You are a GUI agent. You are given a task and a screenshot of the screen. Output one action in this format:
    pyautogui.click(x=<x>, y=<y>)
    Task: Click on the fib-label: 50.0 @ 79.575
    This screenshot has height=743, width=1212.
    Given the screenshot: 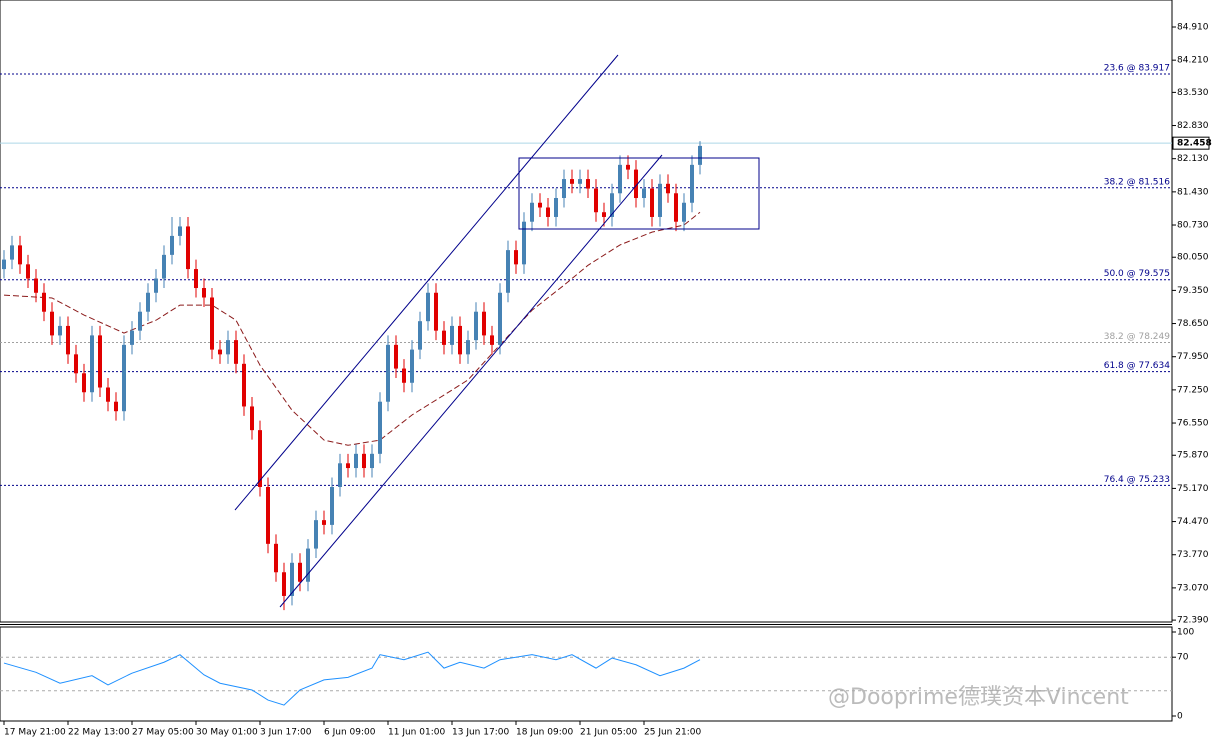 What is the action you would take?
    pyautogui.click(x=1137, y=274)
    